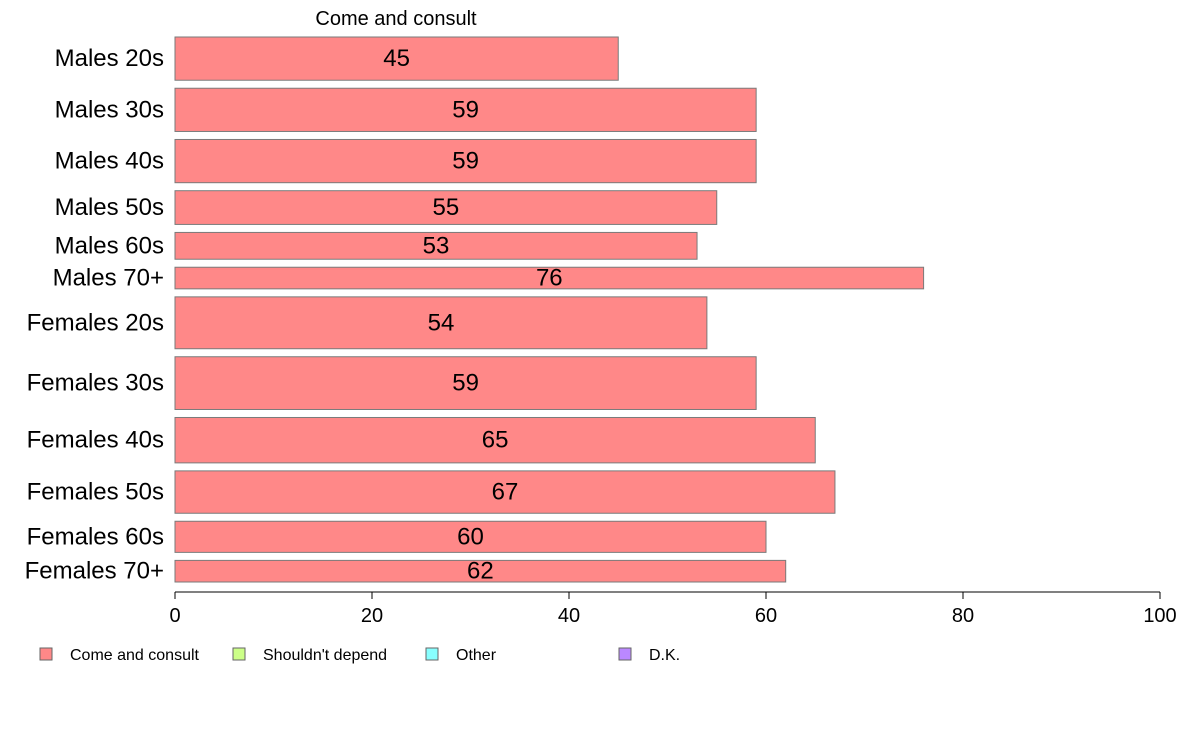  I want to click on x-tick-label: 80, so click(963, 616).